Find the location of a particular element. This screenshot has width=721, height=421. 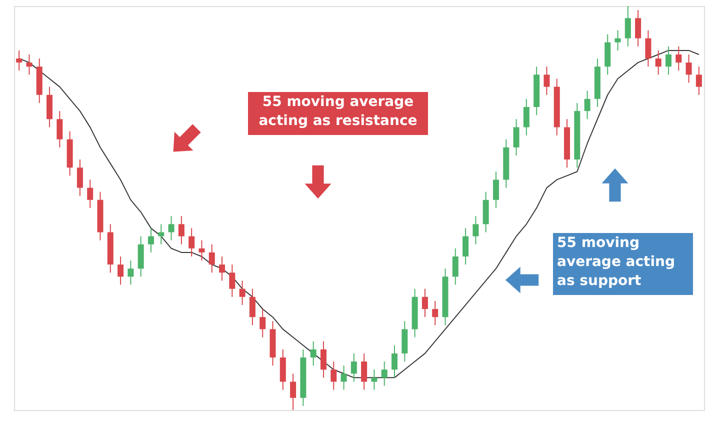

annotation: 55 moving average acting as resistance is located at coordinates (338, 111).